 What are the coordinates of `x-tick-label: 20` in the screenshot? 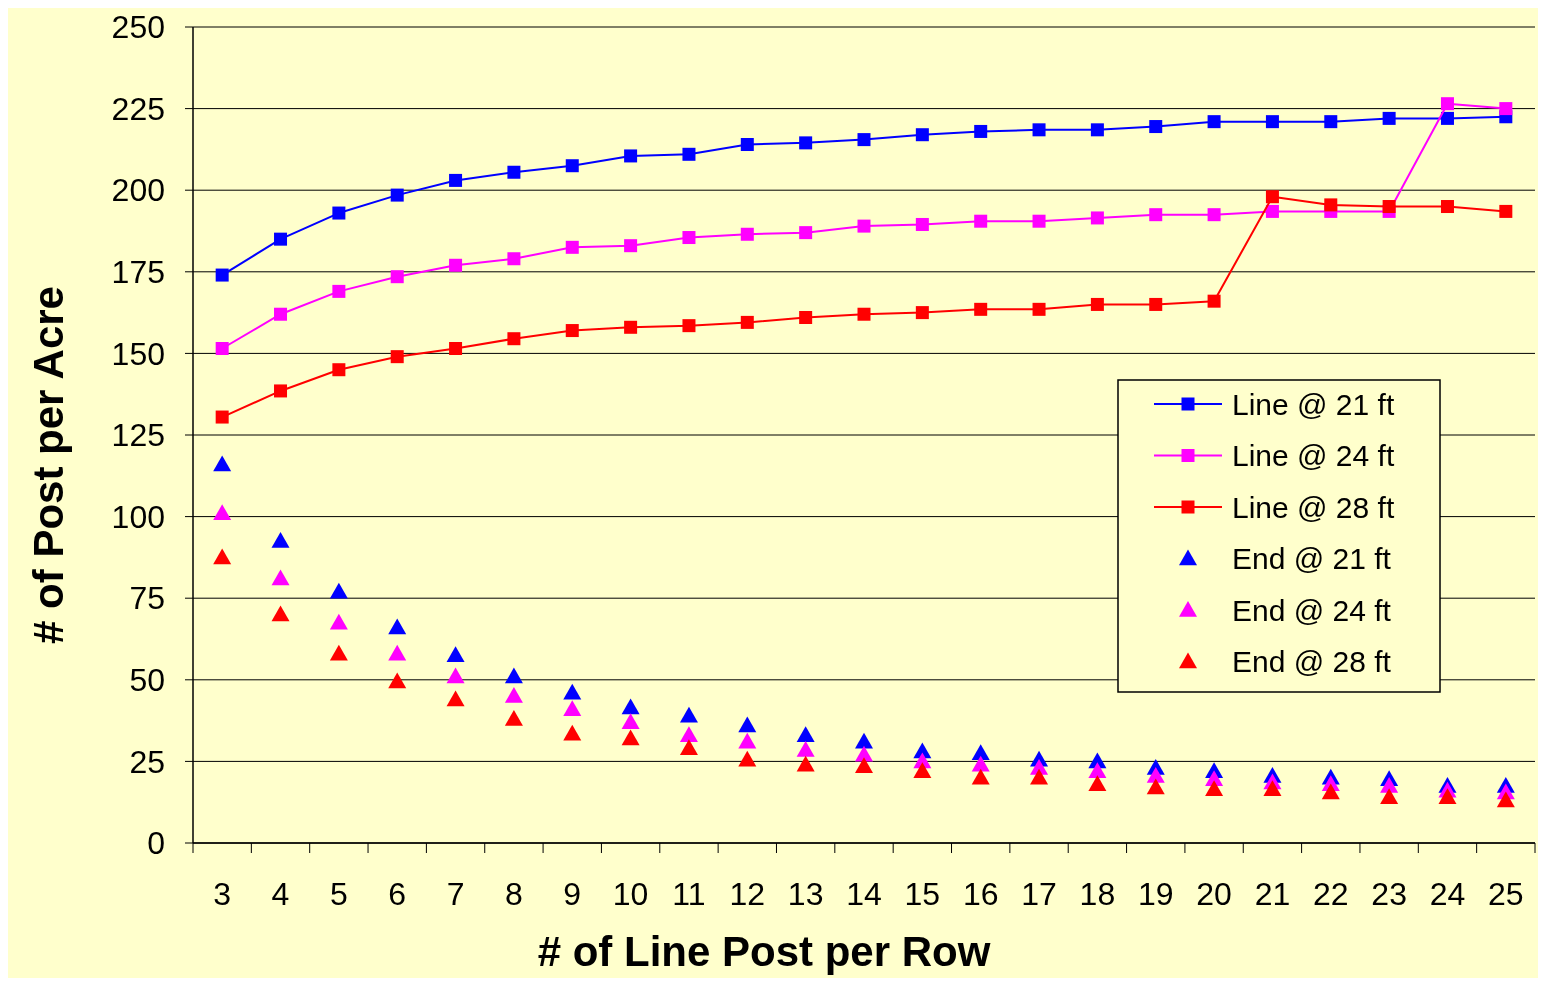 It's located at (1214, 894).